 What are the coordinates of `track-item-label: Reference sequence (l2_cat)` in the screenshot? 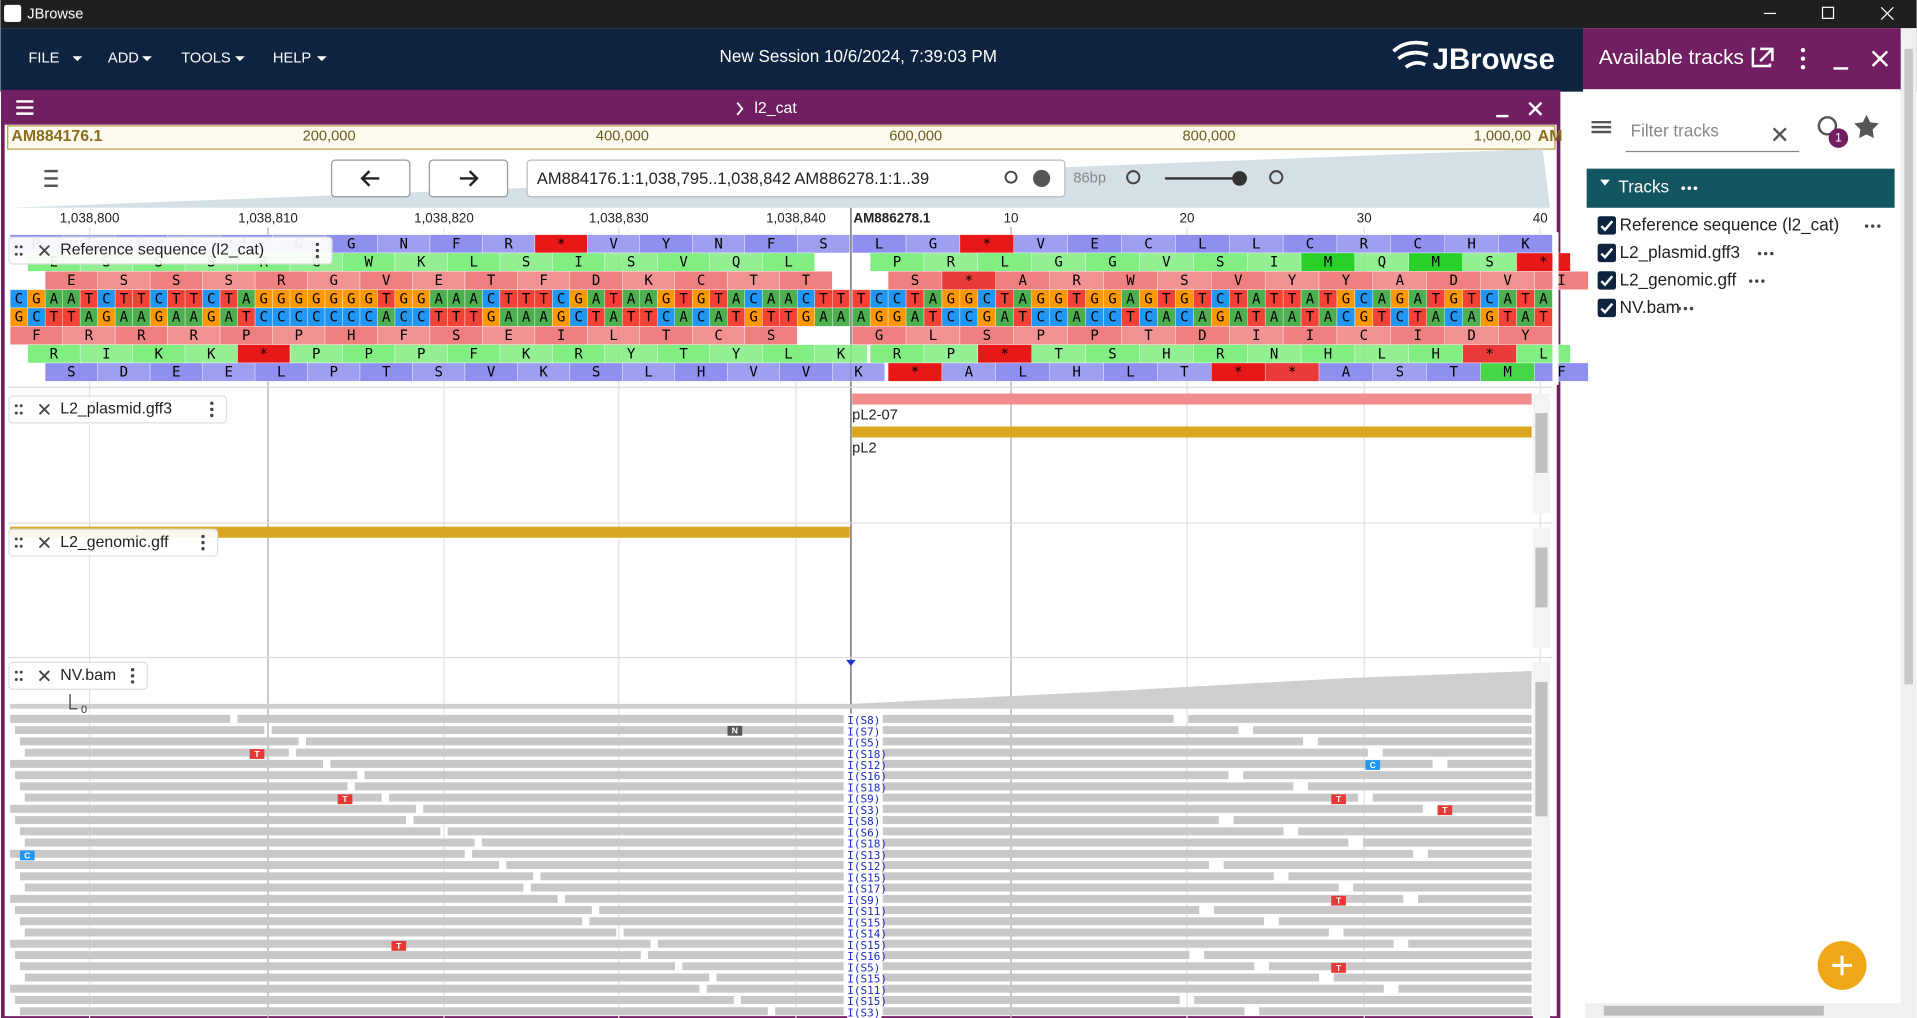 It's located at (1730, 225).